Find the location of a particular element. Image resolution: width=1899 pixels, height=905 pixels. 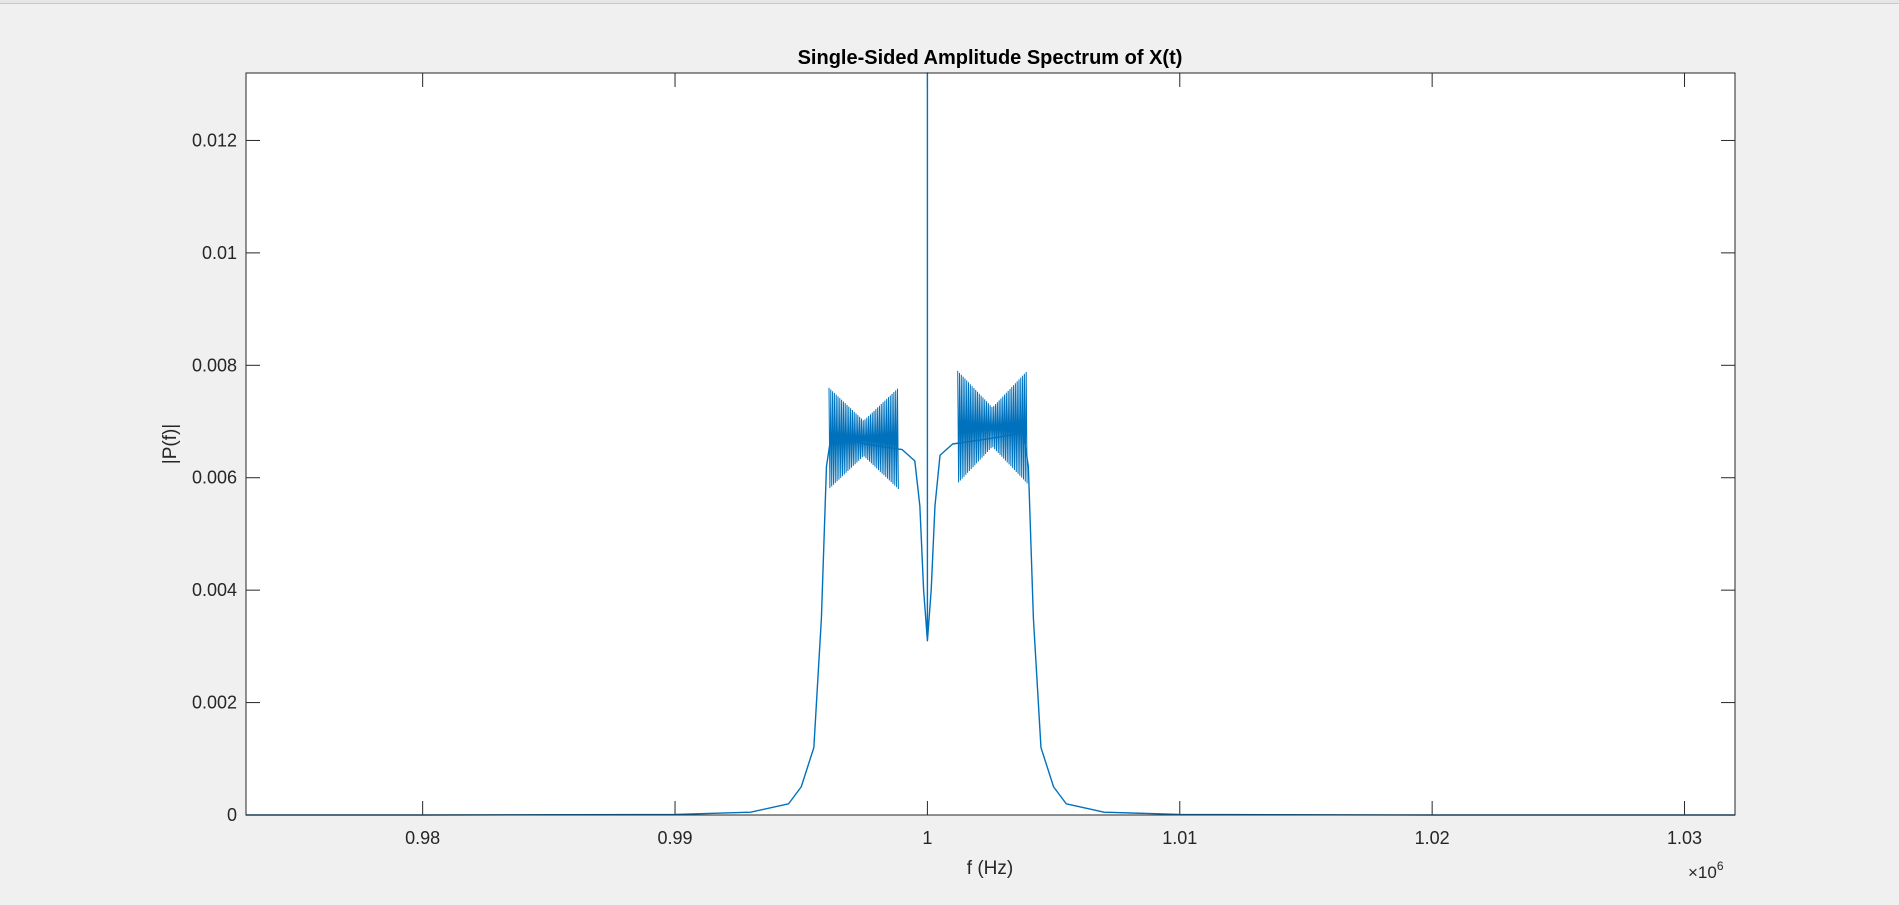

figure-toolbar-strip is located at coordinates (949, 2).